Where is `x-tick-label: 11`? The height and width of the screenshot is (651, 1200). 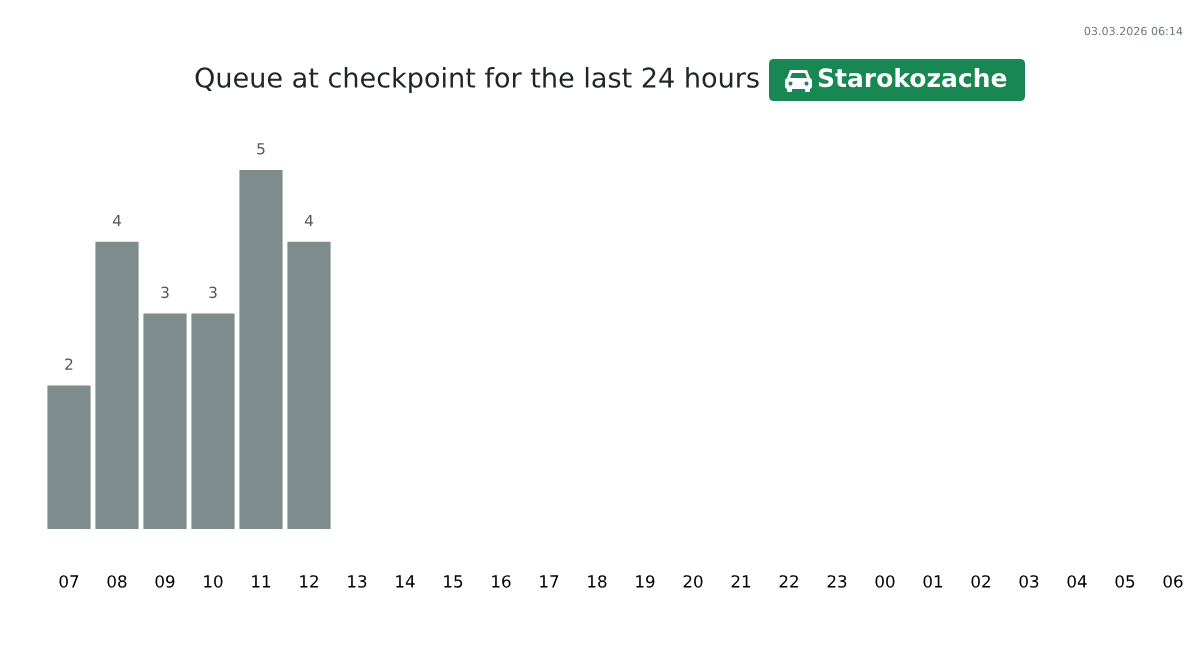
x-tick-label: 11 is located at coordinates (261, 581).